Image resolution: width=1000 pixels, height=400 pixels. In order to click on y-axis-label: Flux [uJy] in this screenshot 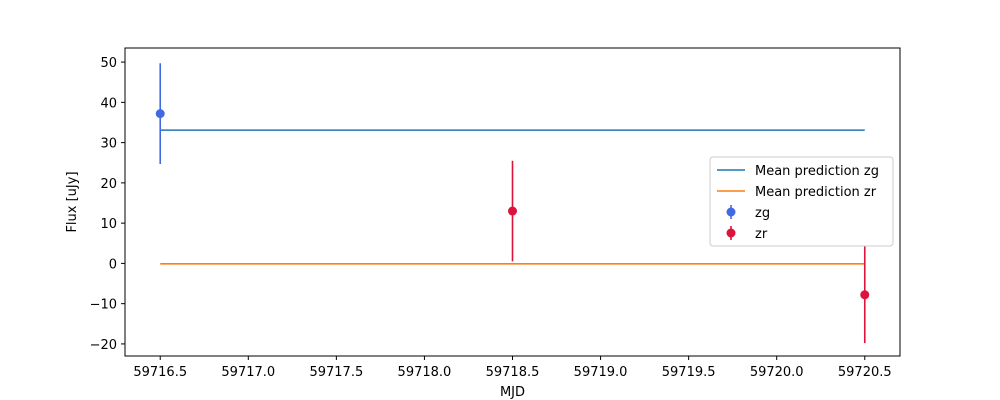, I will do `click(72, 201)`.